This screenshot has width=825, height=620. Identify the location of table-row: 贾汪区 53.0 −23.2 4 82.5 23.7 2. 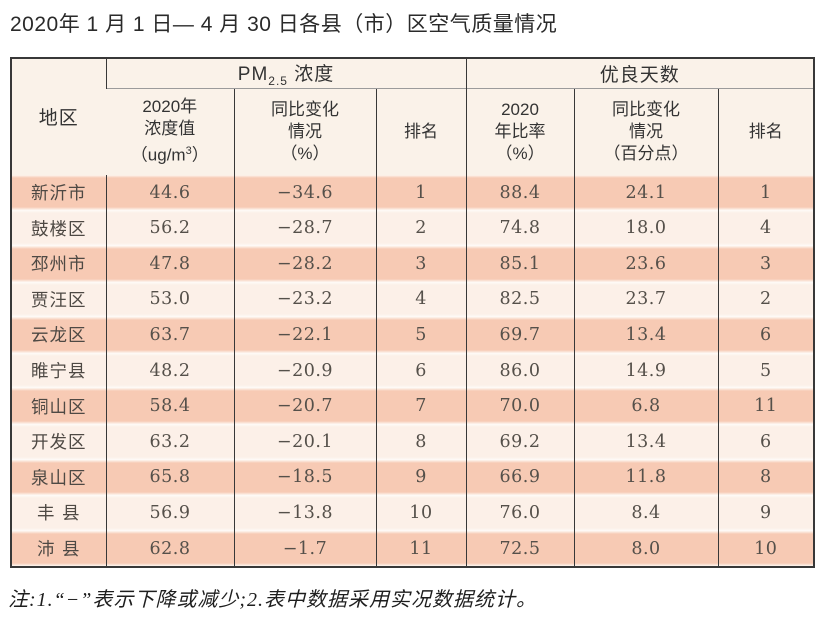
(413, 299).